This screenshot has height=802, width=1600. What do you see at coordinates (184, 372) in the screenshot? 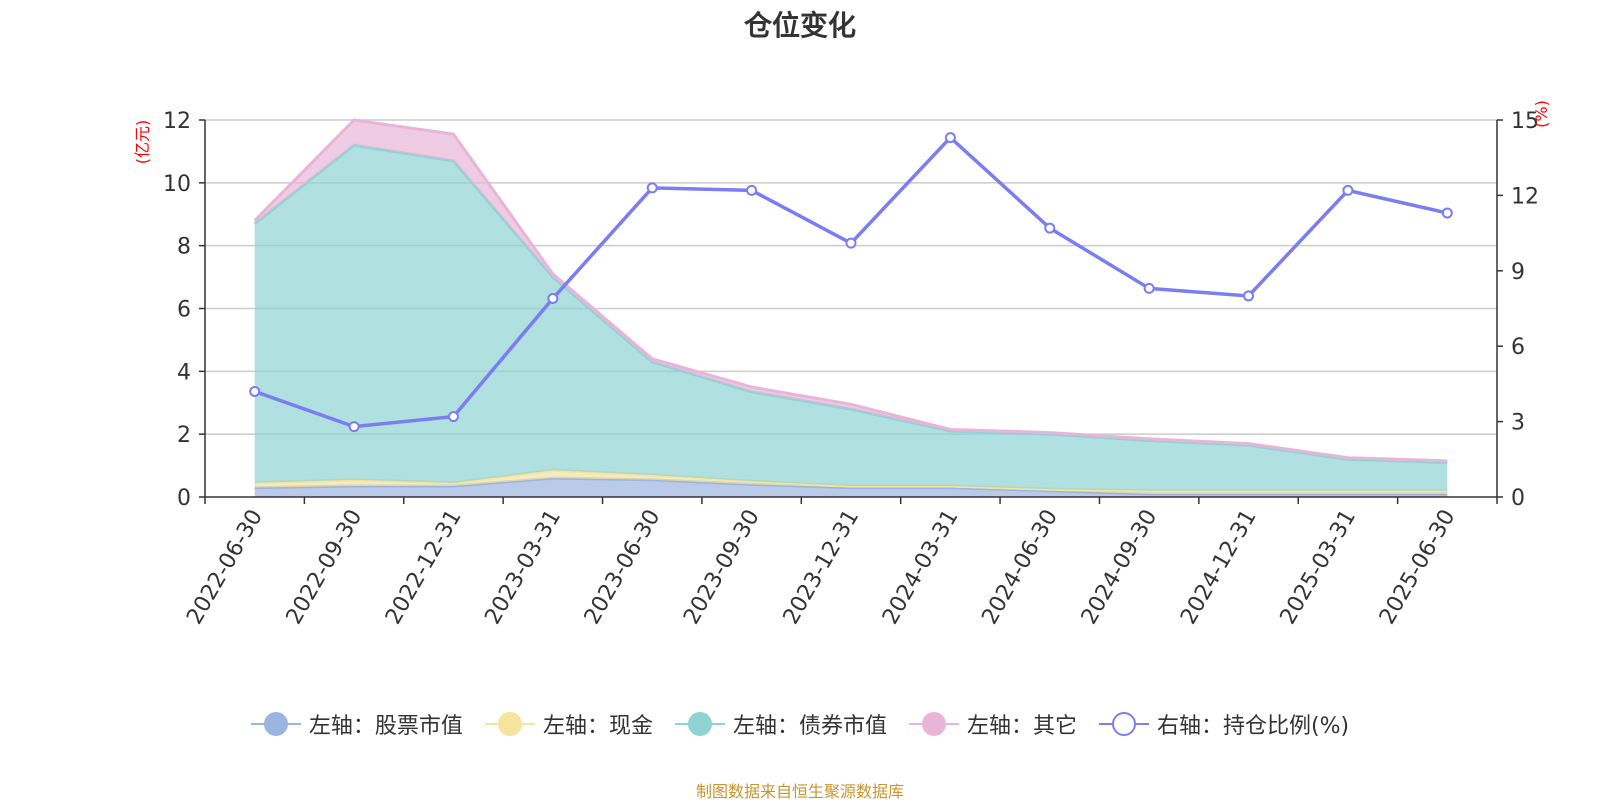
I see `left-tick-label: 4` at bounding box center [184, 372].